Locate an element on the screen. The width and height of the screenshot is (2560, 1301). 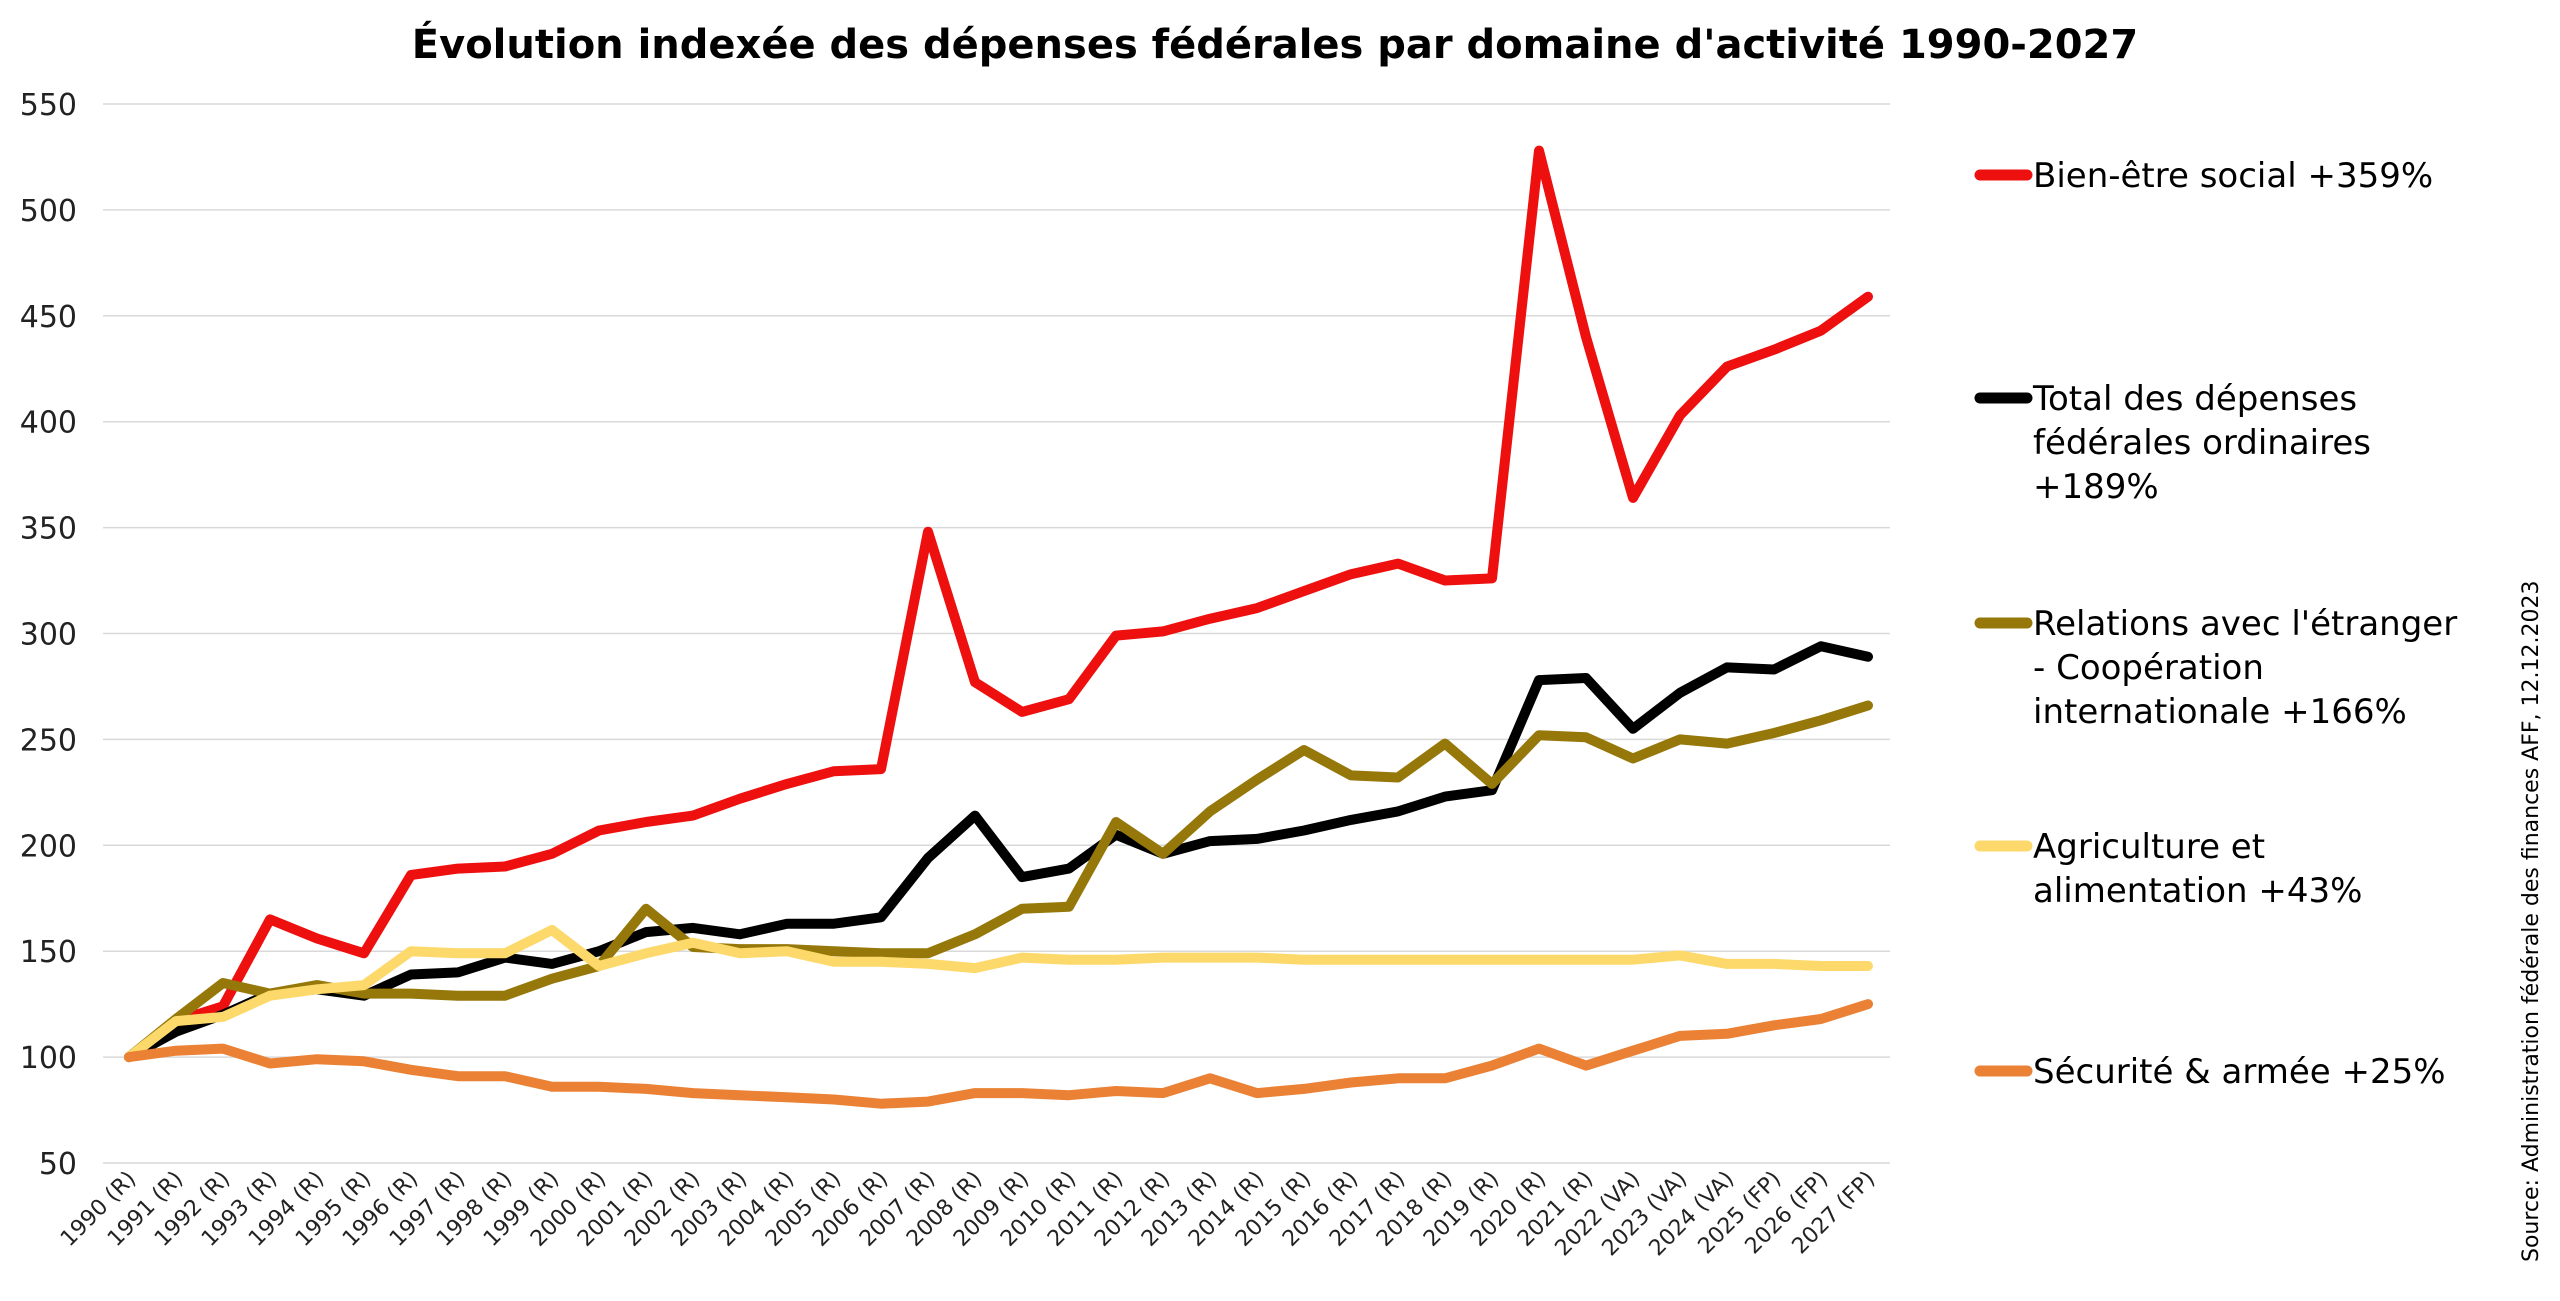
y-tick-label: 250 is located at coordinates (48, 740).